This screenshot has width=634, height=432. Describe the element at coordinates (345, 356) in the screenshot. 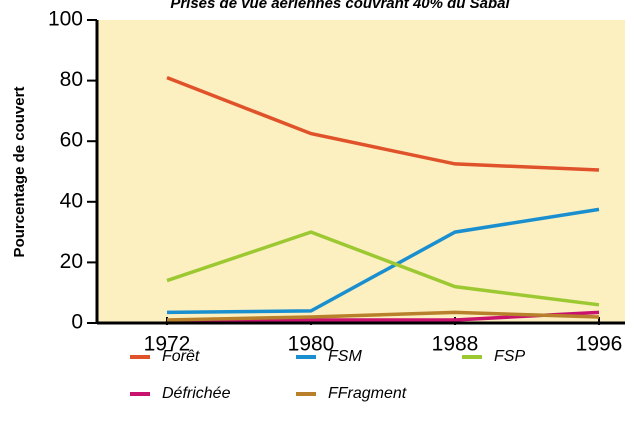

I see `legend-label: FSM` at that location.